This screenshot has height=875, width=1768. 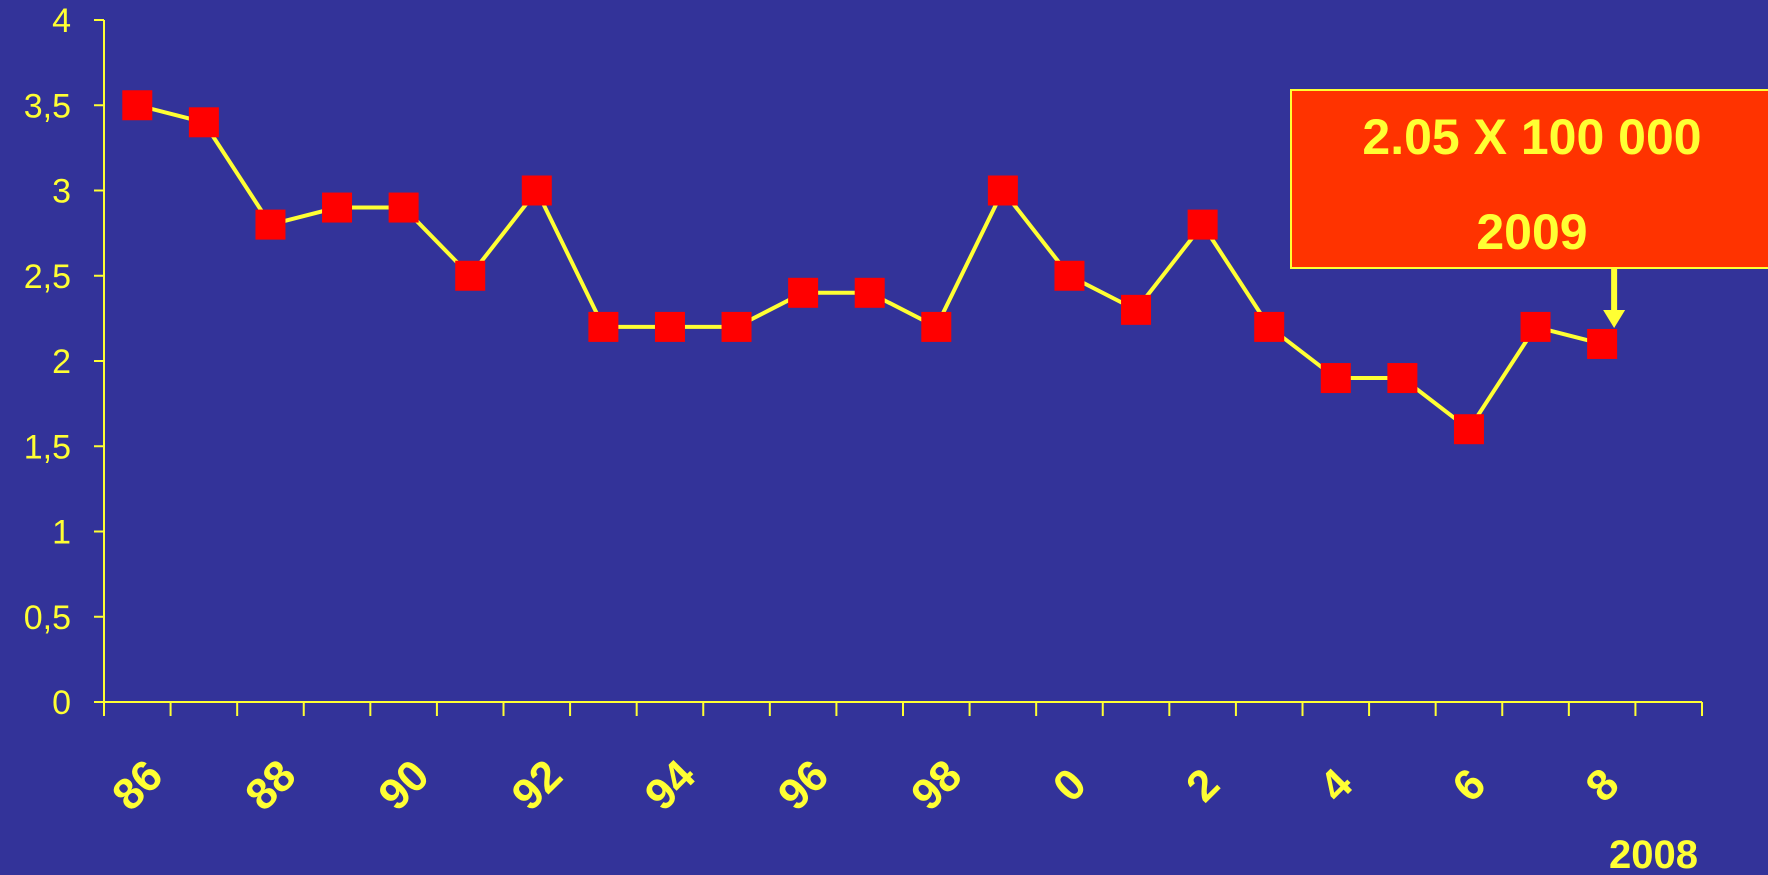 I want to click on y-tick-label: 1, so click(x=61, y=533).